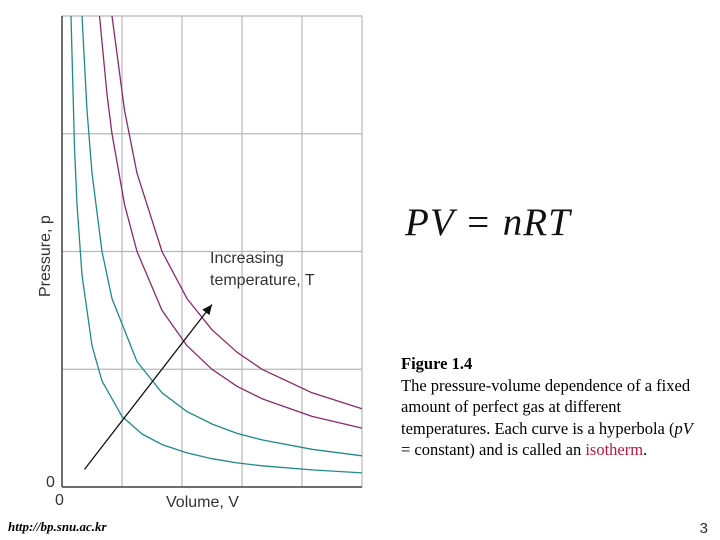  Describe the element at coordinates (57, 526) in the screenshot. I see `footer-url: http://bp.snu.ac.kr` at that location.